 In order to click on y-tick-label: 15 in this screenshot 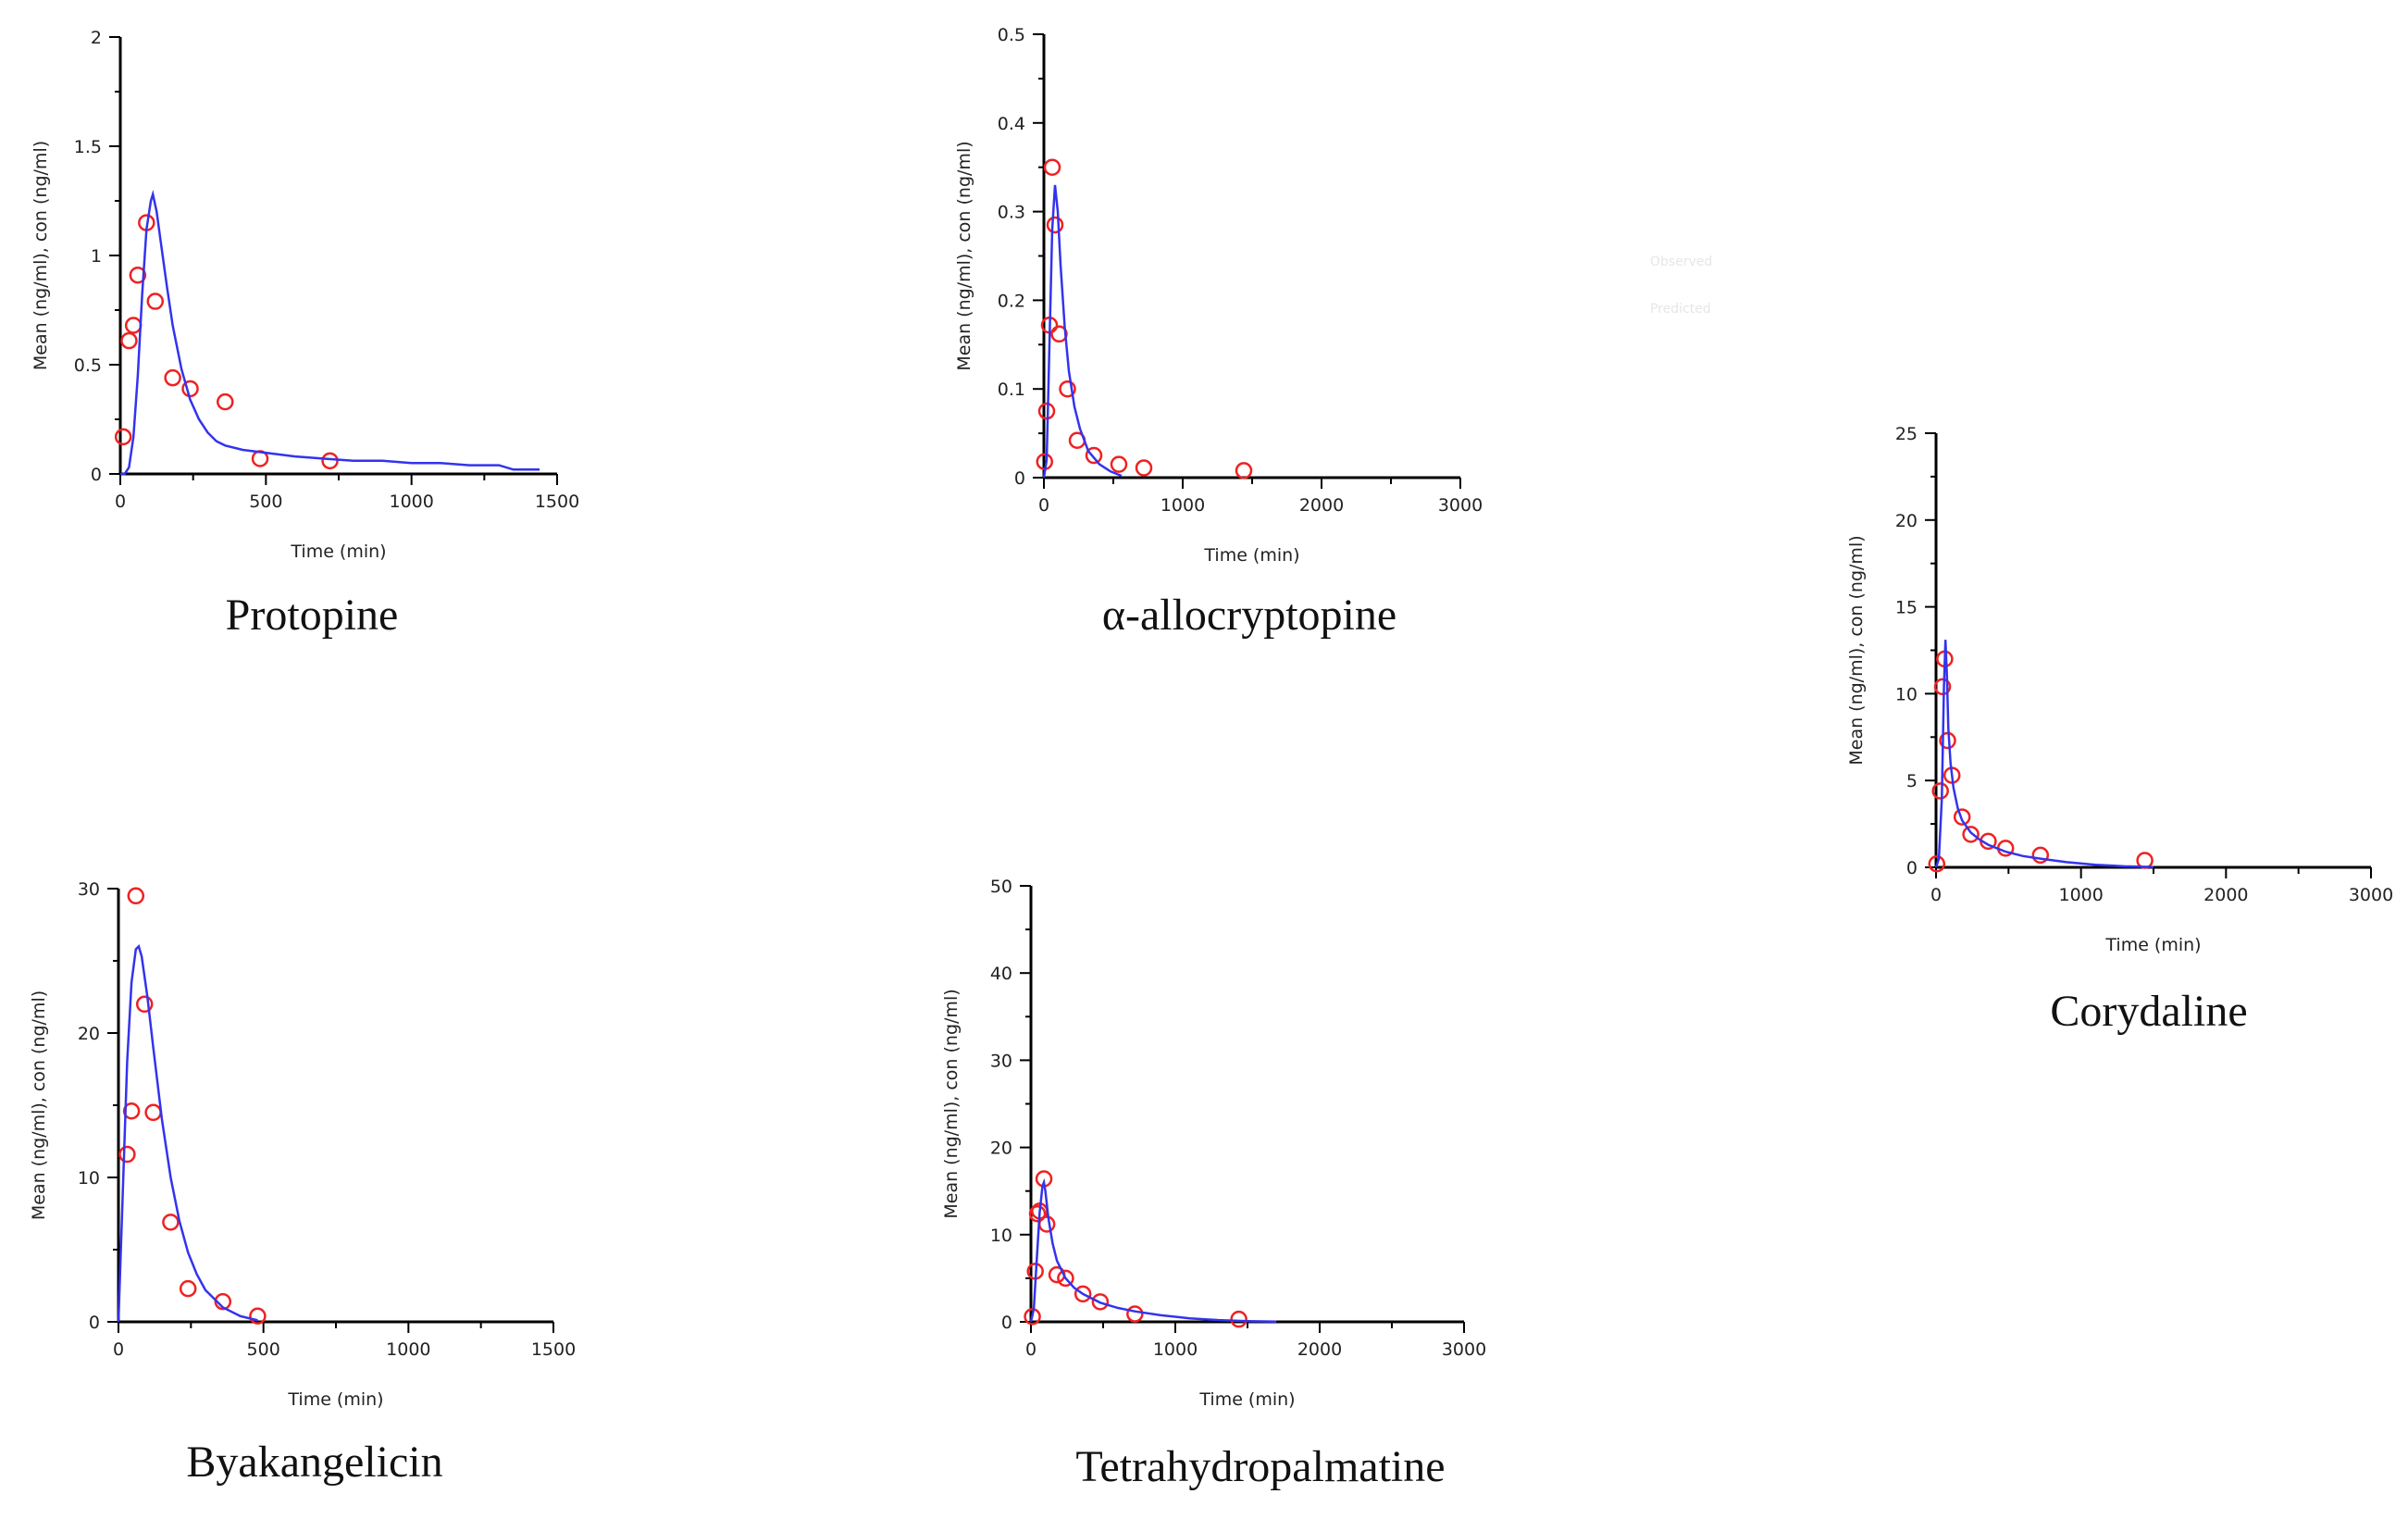, I will do `click(1906, 608)`.